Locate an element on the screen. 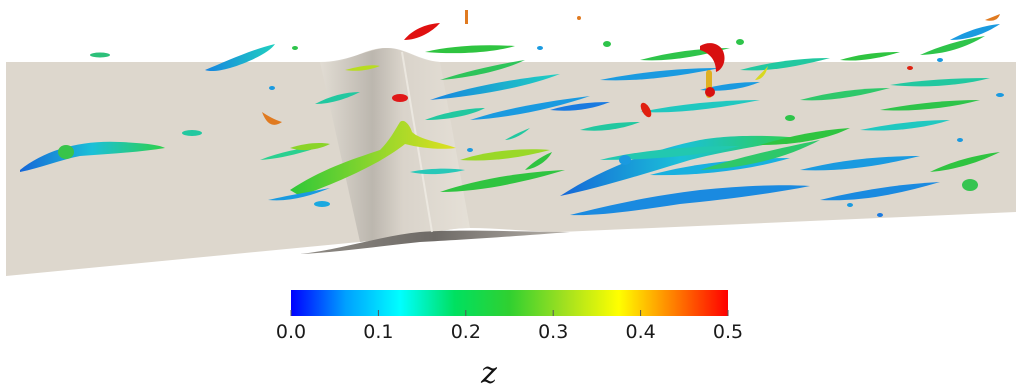 The height and width of the screenshot is (388, 1016). colorbar-tick-label: 0.5 is located at coordinates (728, 332).